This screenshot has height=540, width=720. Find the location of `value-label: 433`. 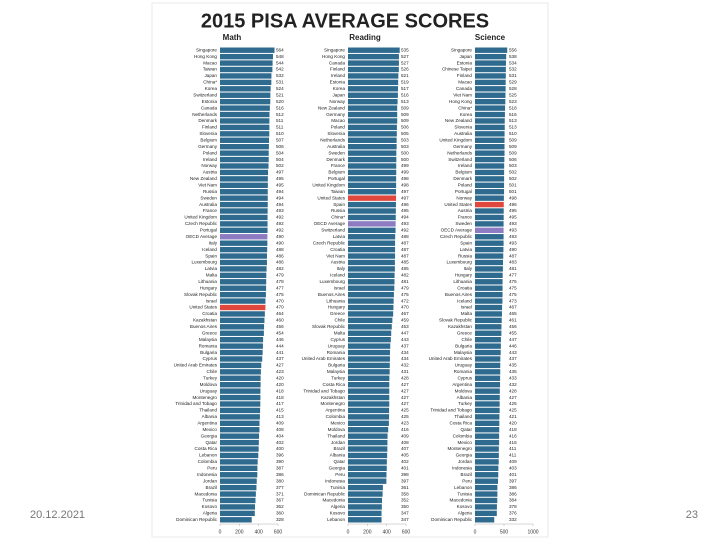

value-label: 433 is located at coordinates (513, 377).